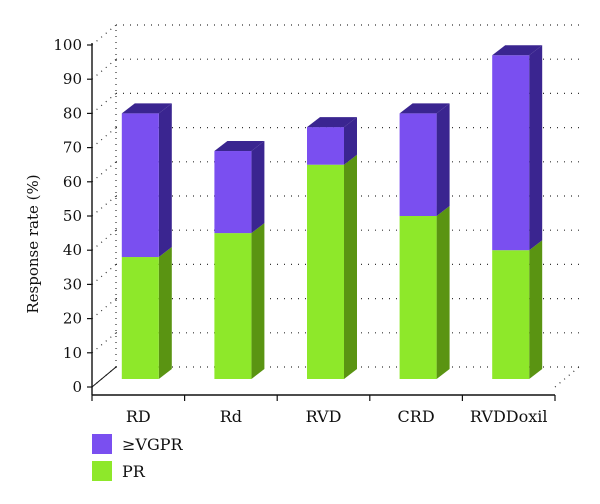 The image size is (600, 504). I want to click on bar-CRD-vgpr, so click(424, 159).